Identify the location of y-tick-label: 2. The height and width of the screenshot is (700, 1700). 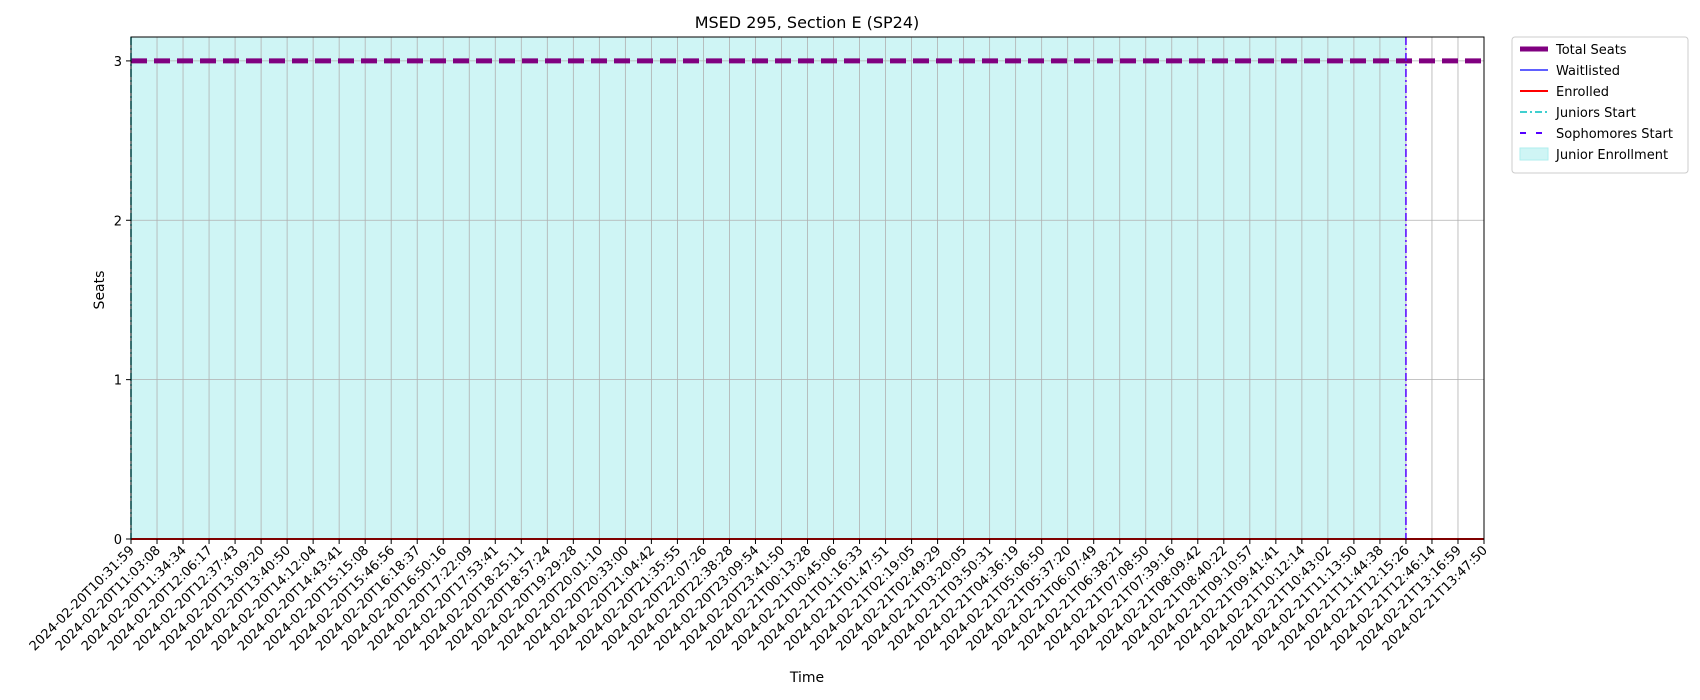
(118, 221).